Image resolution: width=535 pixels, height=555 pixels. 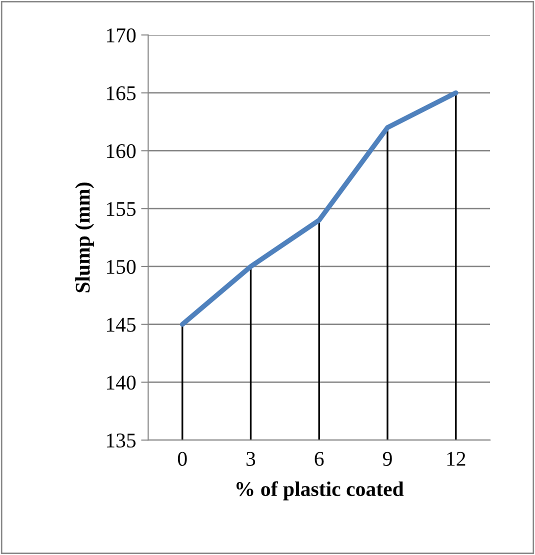 I want to click on y-axis-title: Slump (mm), so click(x=84, y=237).